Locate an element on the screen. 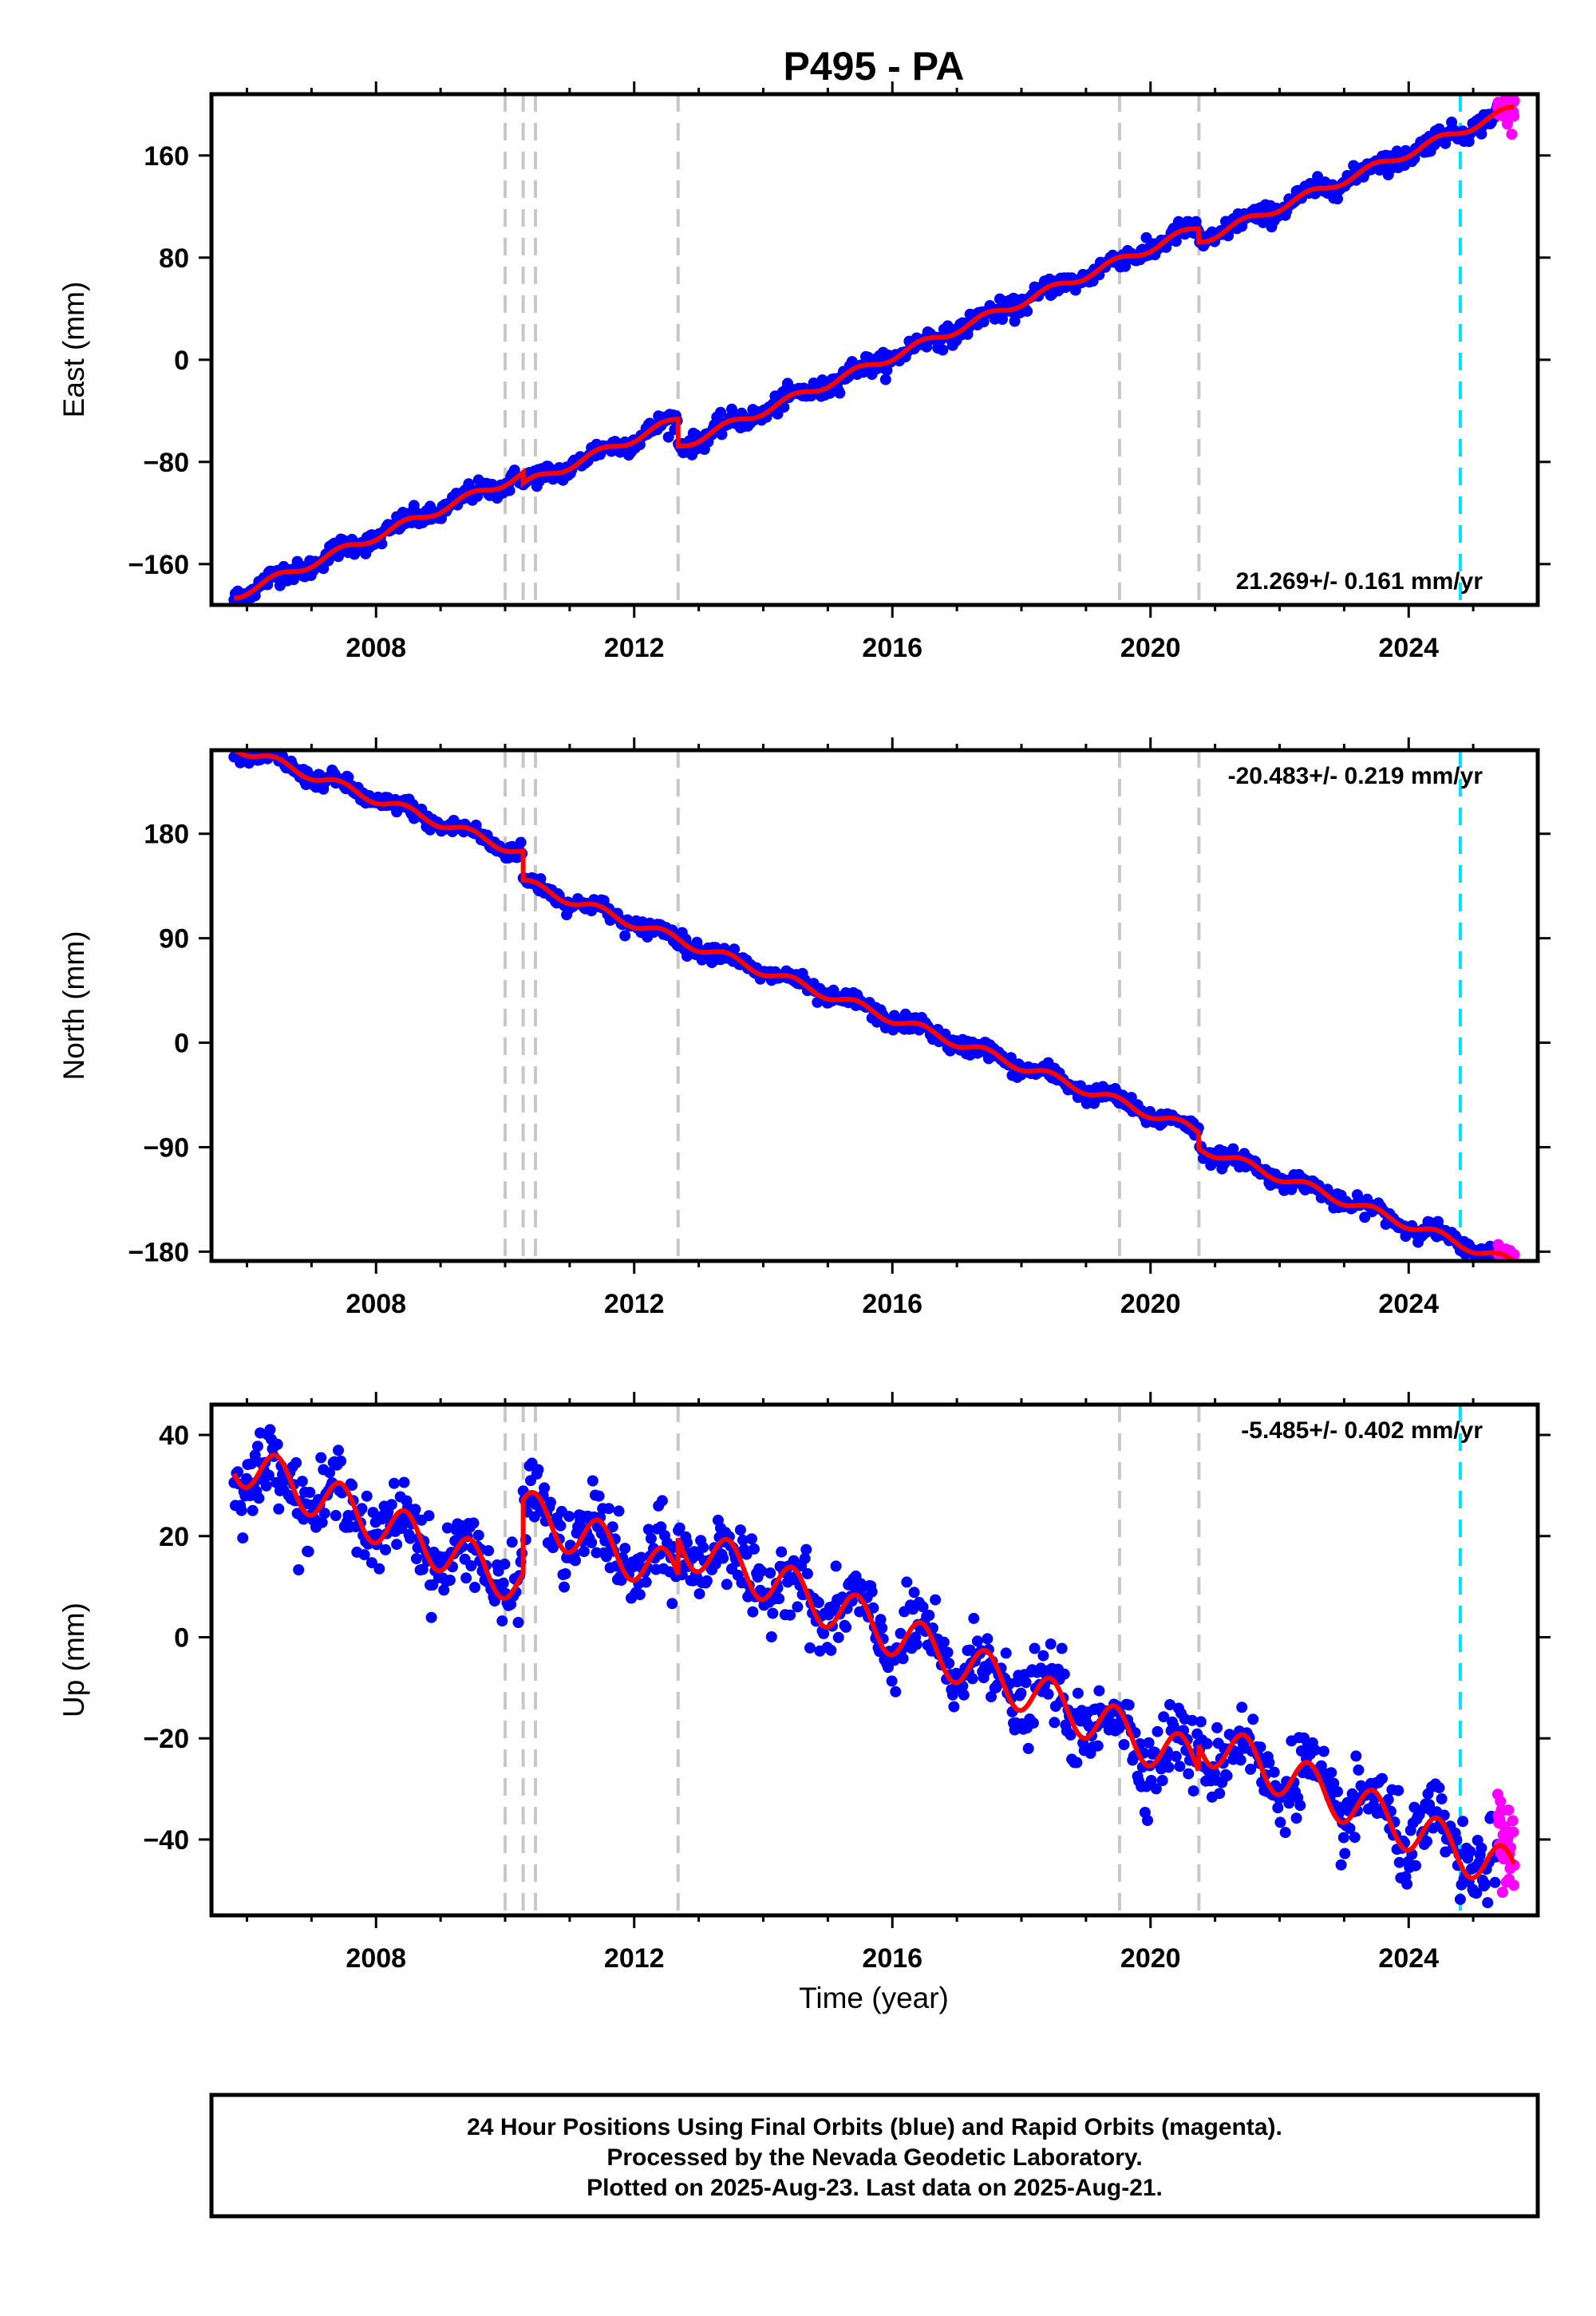  x-tick-label: 2012 is located at coordinates (634, 1958).